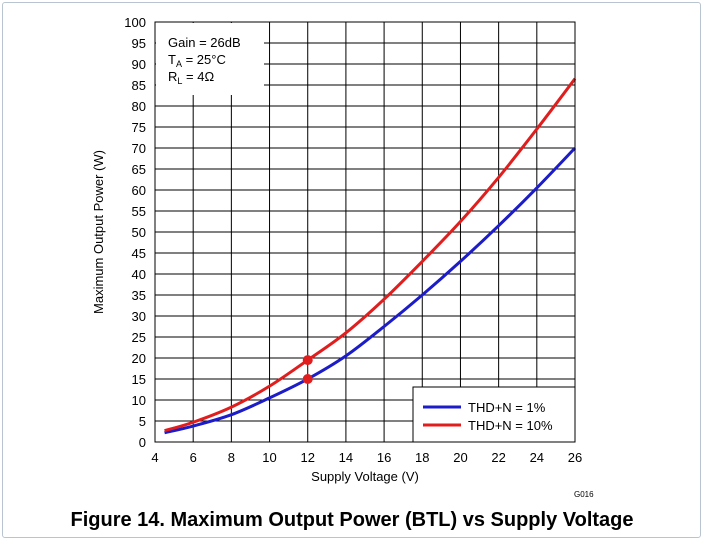 This screenshot has width=704, height=540. I want to click on x-tick-label: 10, so click(269, 457).